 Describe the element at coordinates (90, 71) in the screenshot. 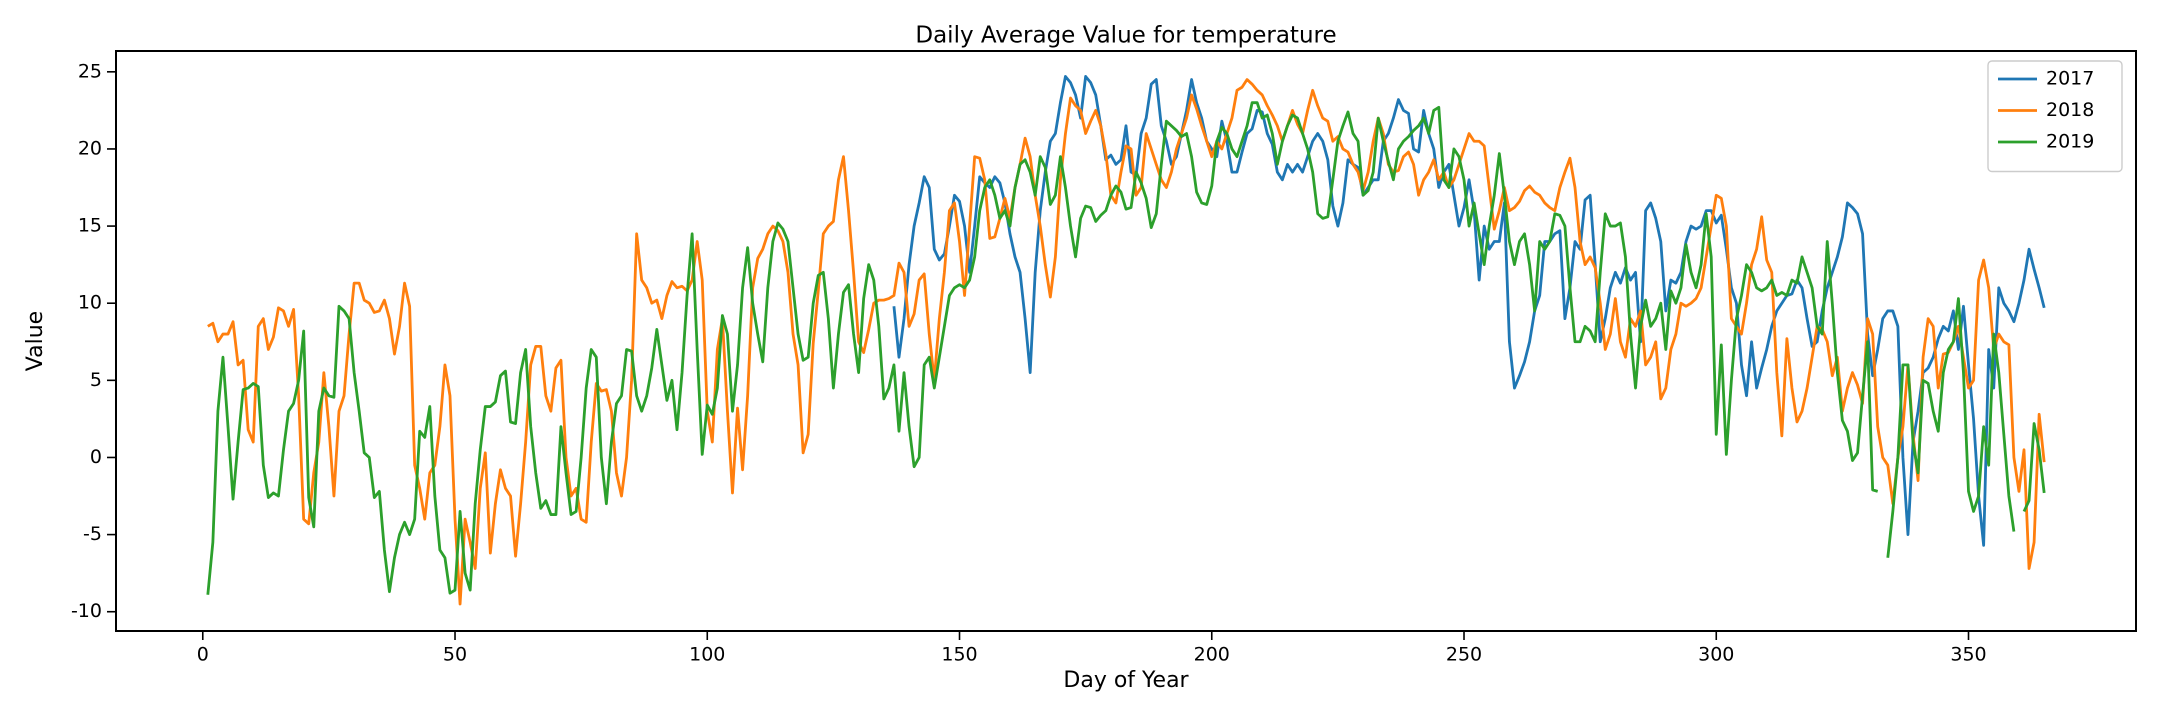

I see `y-tick-label: 25` at that location.